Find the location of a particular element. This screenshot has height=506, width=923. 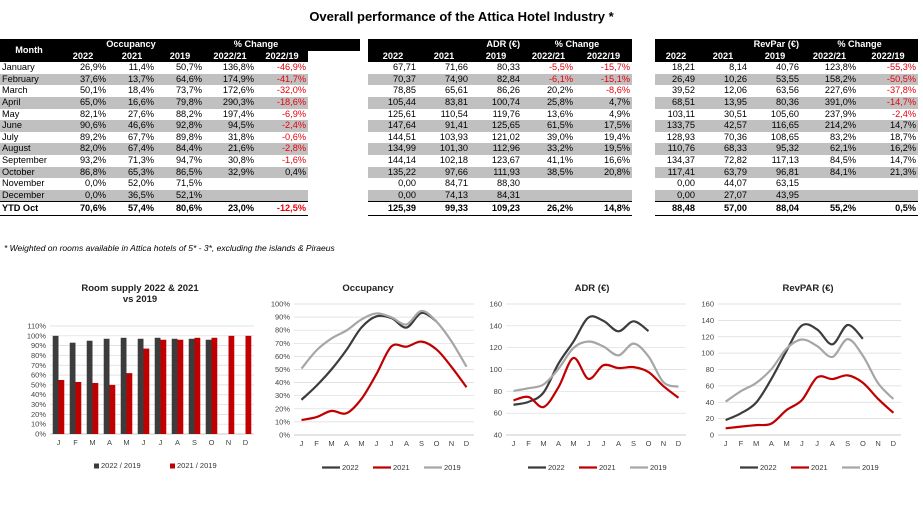

table-cell: 18,4% is located at coordinates (140, 90).